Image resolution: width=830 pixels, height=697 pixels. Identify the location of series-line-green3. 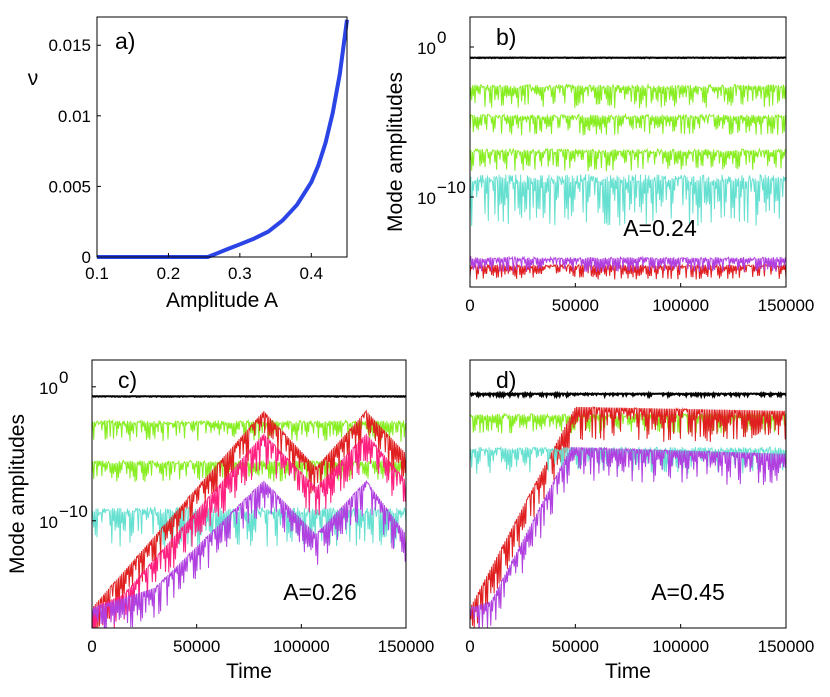
(628, 159).